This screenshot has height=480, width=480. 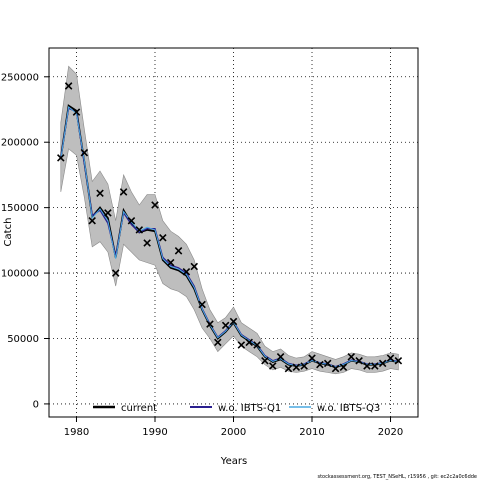 What do you see at coordinates (20, 143) in the screenshot?
I see `y-tick-label: 200000` at bounding box center [20, 143].